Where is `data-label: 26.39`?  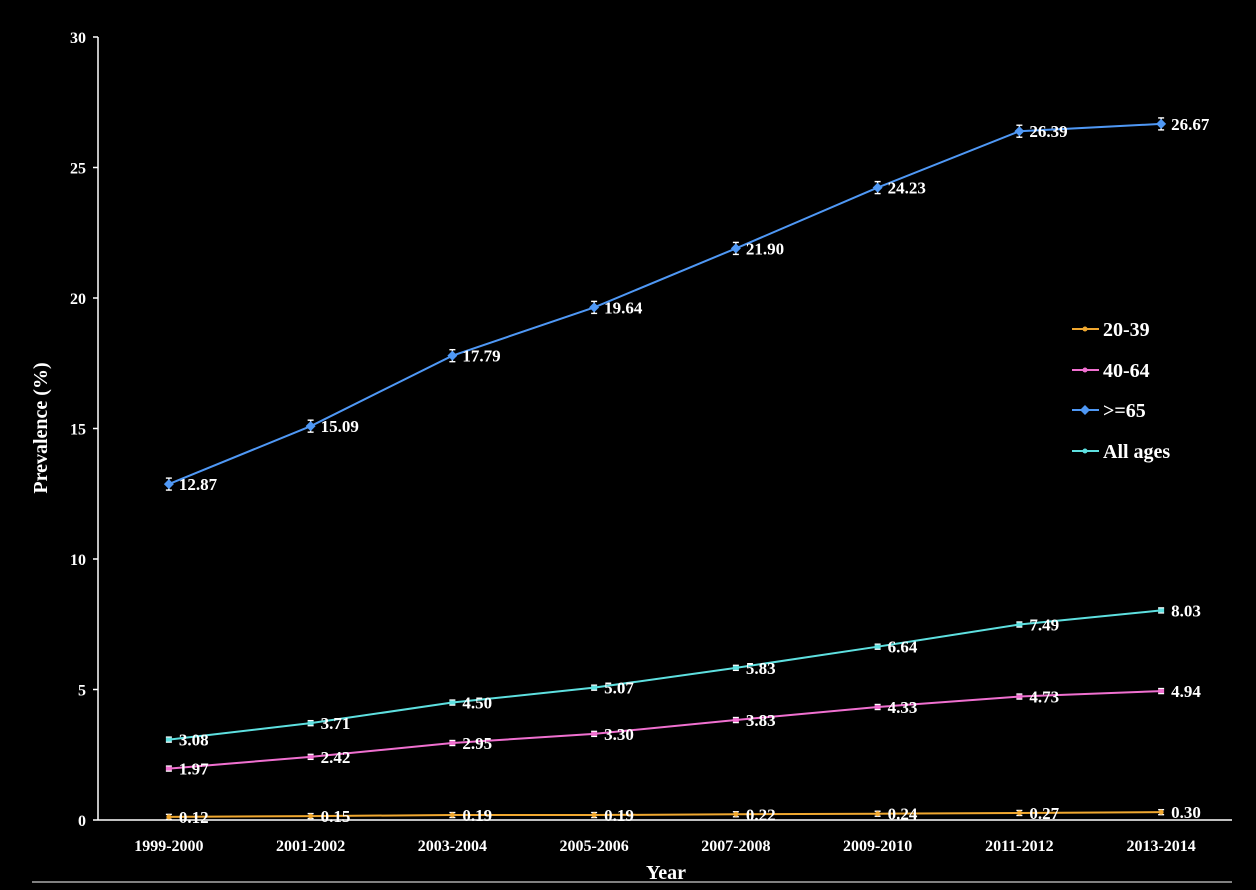
data-label: 26.39 is located at coordinates (1048, 131).